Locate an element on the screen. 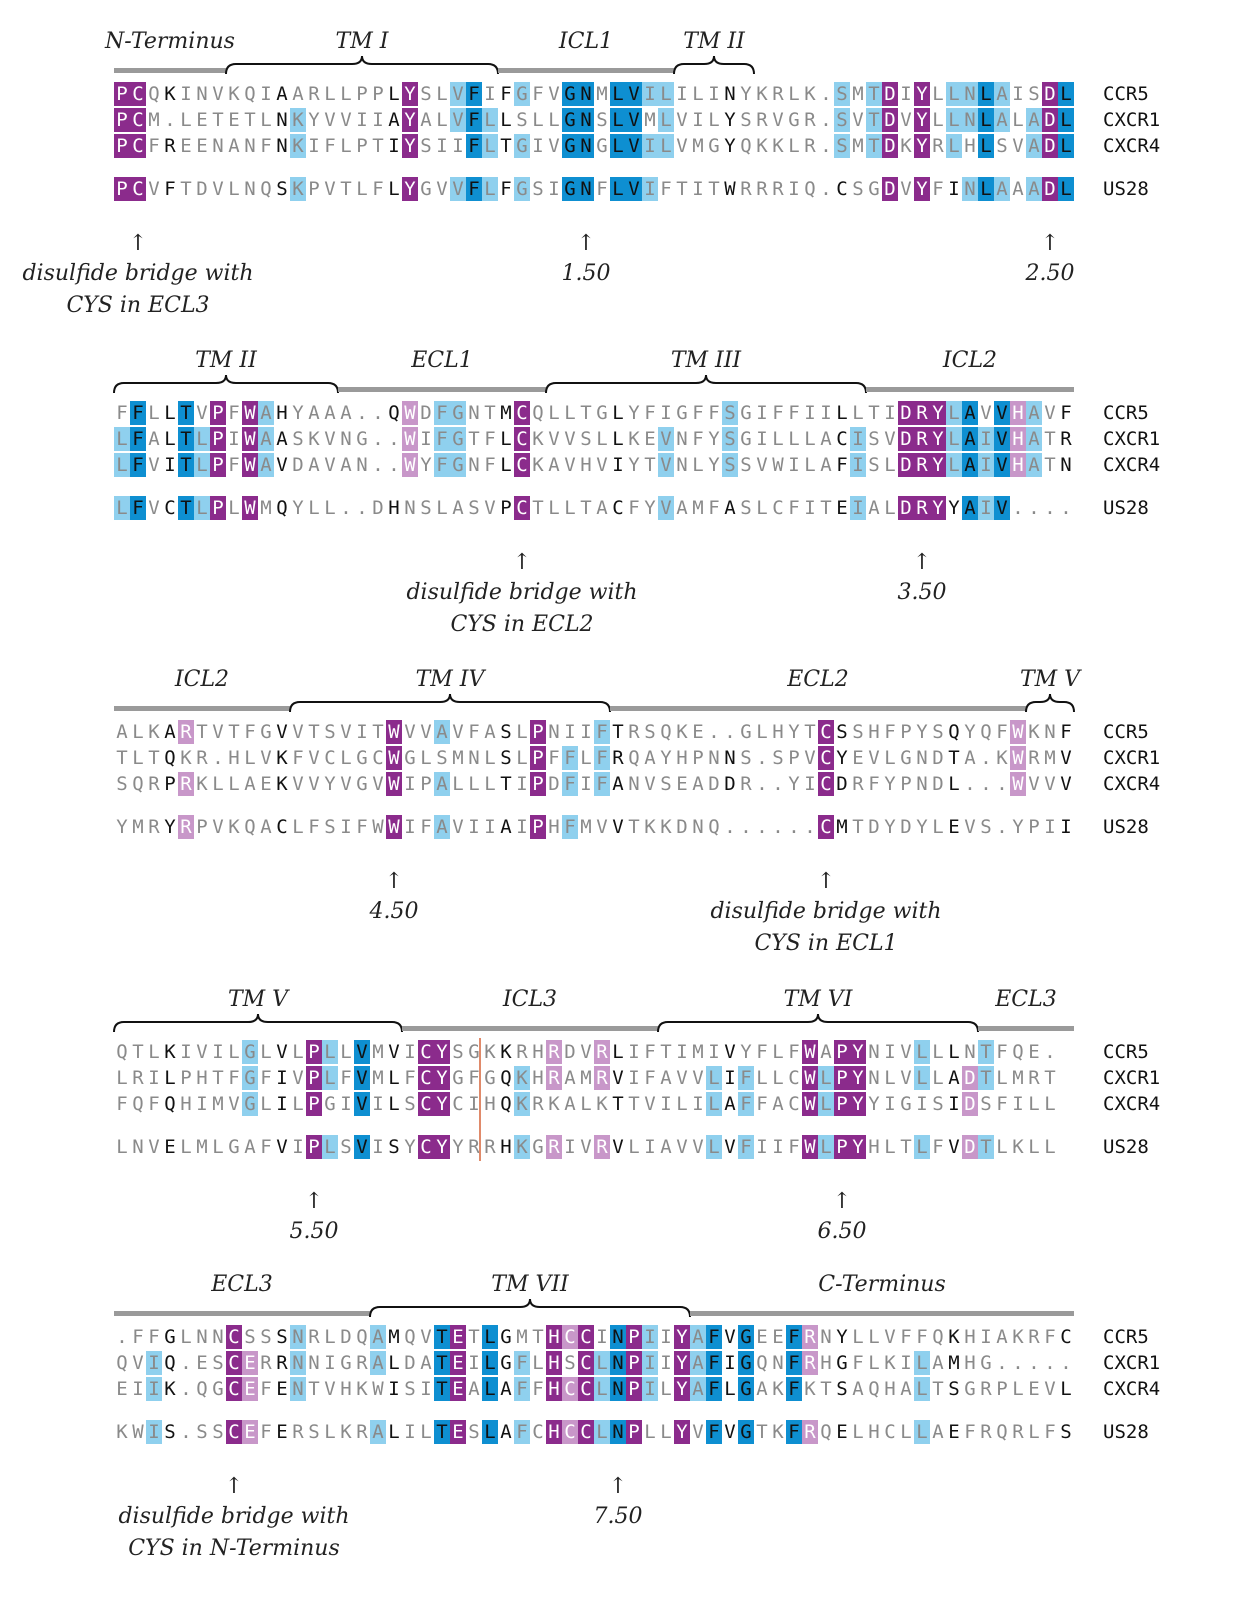 The height and width of the screenshot is (1610, 1239). residue: K is located at coordinates (1018, 1147).